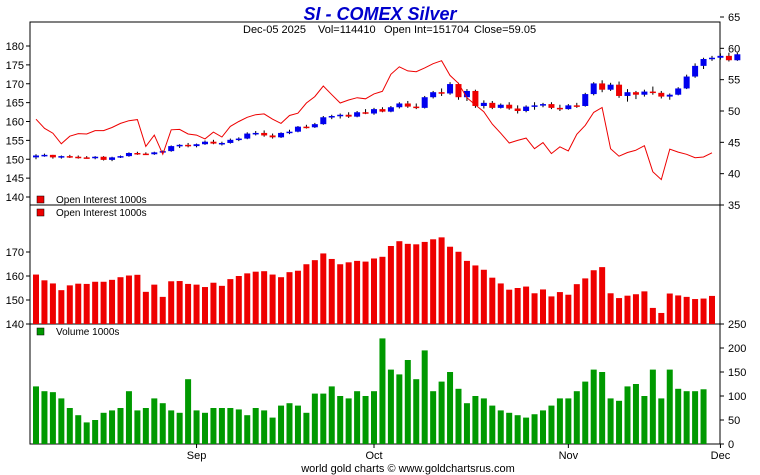 The image size is (760, 475). Describe the element at coordinates (737, 397) in the screenshot. I see `volume-tick-label: 100` at that location.